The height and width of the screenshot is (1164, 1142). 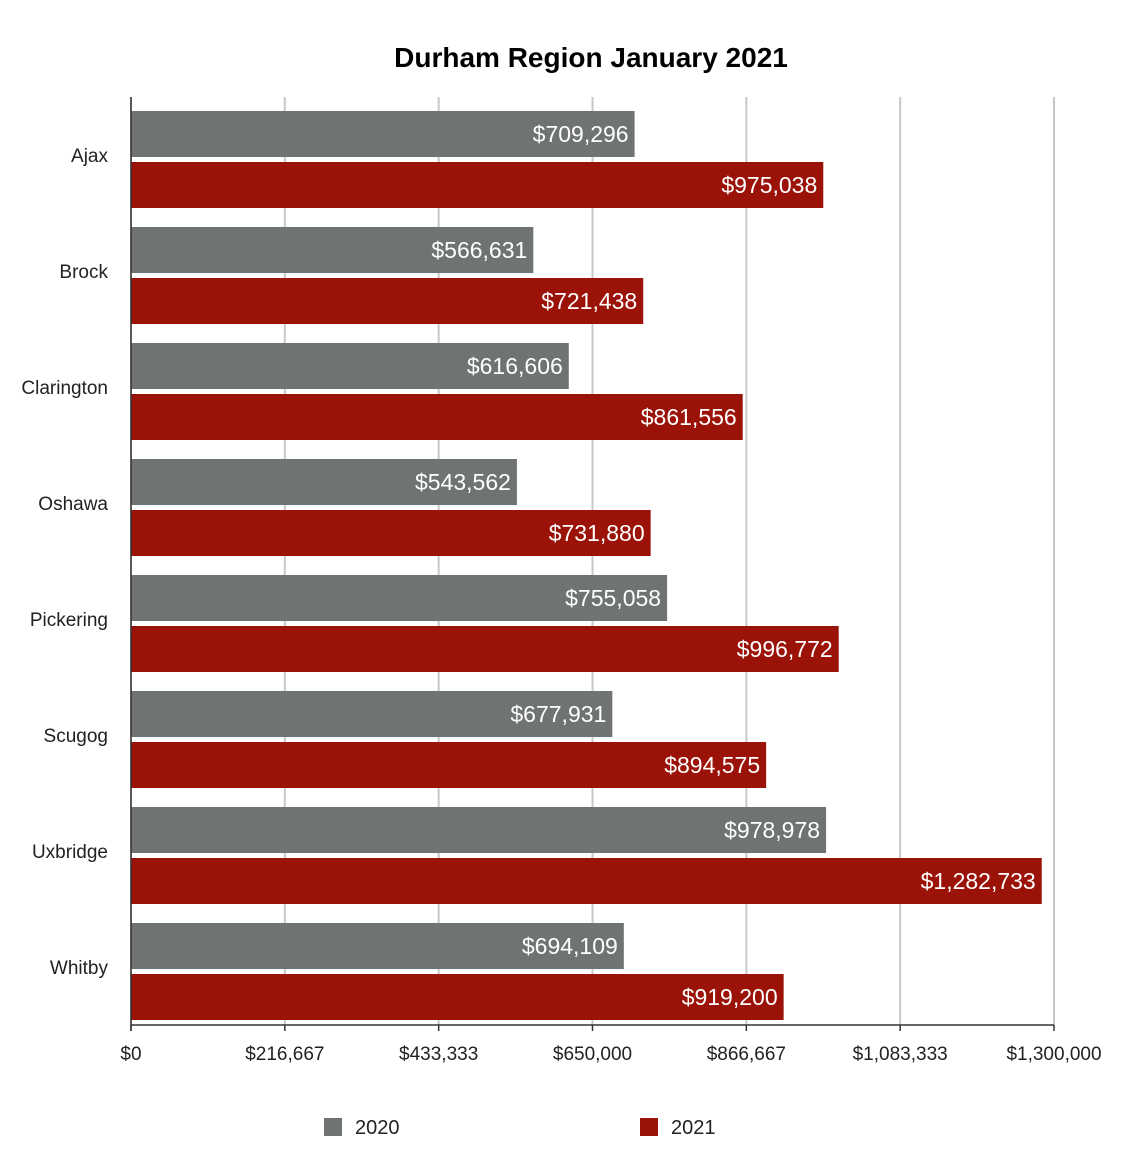 I want to click on legend-swatch-2021, so click(x=649, y=1127).